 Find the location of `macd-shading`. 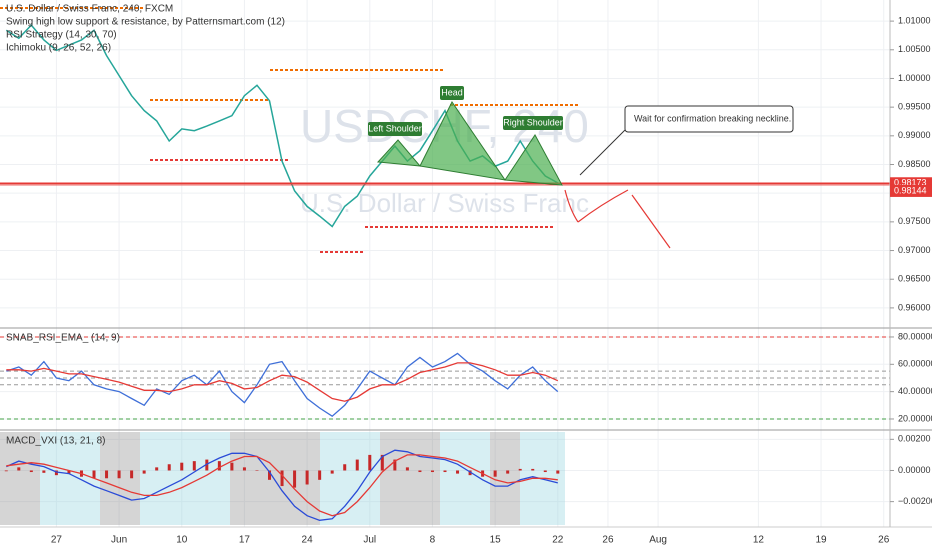

macd-shading is located at coordinates (282, 478).